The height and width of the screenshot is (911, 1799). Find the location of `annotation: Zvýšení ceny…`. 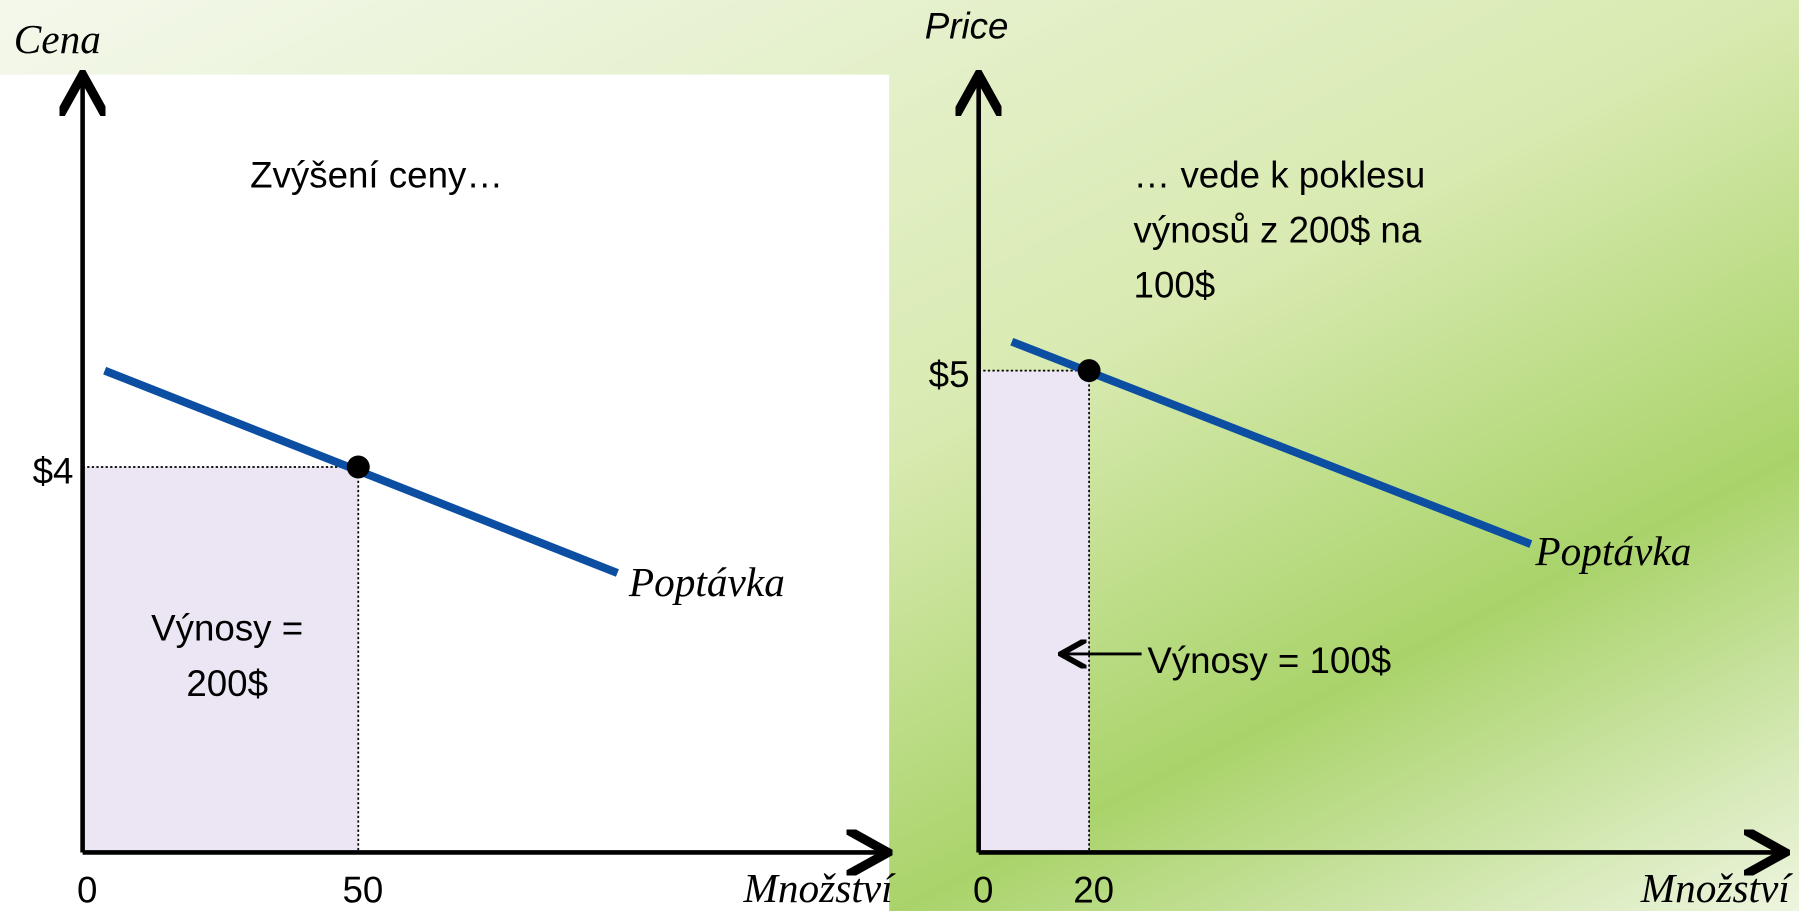

annotation: Zvýšení ceny… is located at coordinates (376, 175).